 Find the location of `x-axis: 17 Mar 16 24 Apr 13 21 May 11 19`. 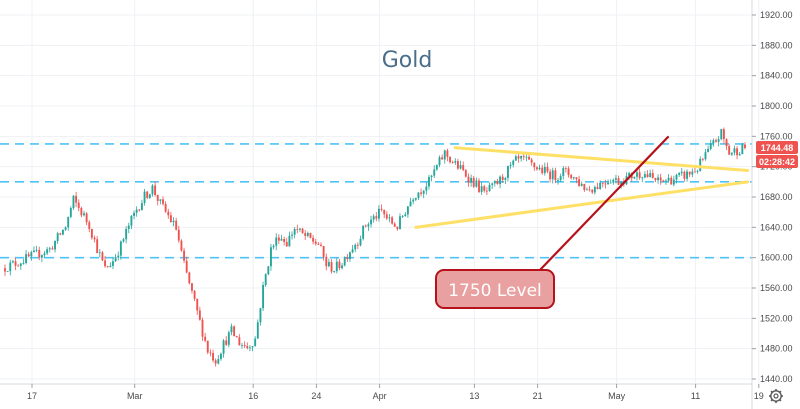

x-axis: 17 Mar 16 24 Apr 13 21 May 11 19 is located at coordinates (395, 392).